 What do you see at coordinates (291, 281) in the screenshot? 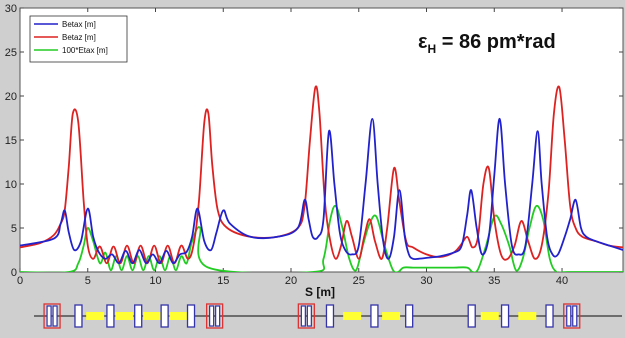
I see `x-tick-label: 20` at bounding box center [291, 281].